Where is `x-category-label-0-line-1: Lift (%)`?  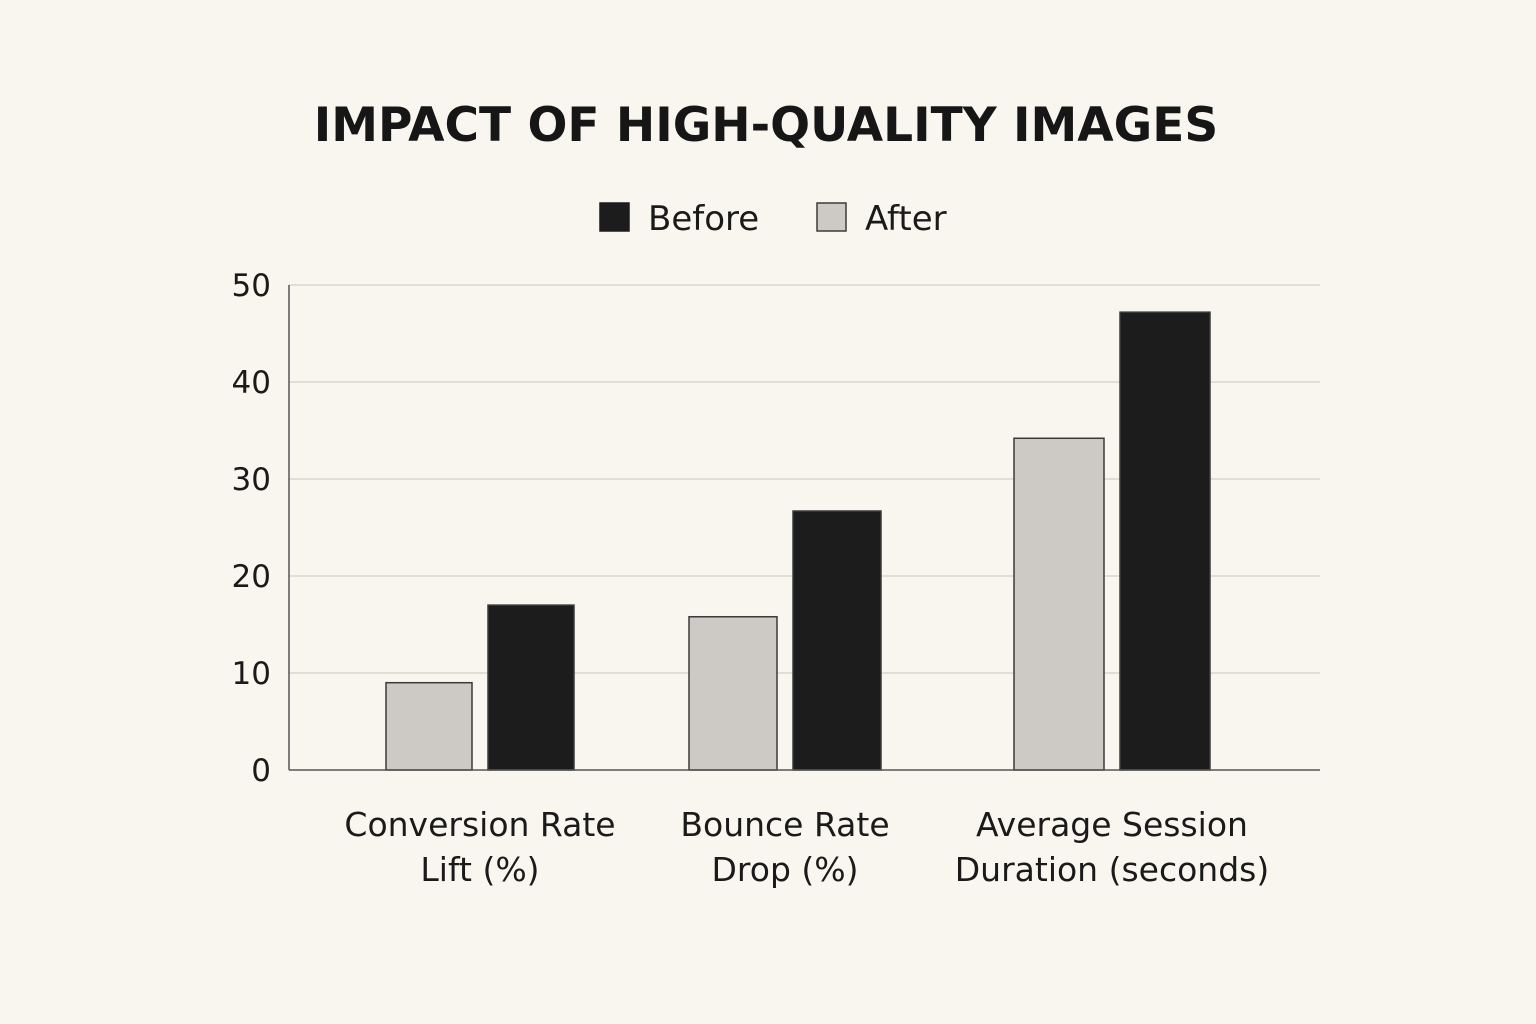 x-category-label-0-line-1: Lift (%) is located at coordinates (479, 869).